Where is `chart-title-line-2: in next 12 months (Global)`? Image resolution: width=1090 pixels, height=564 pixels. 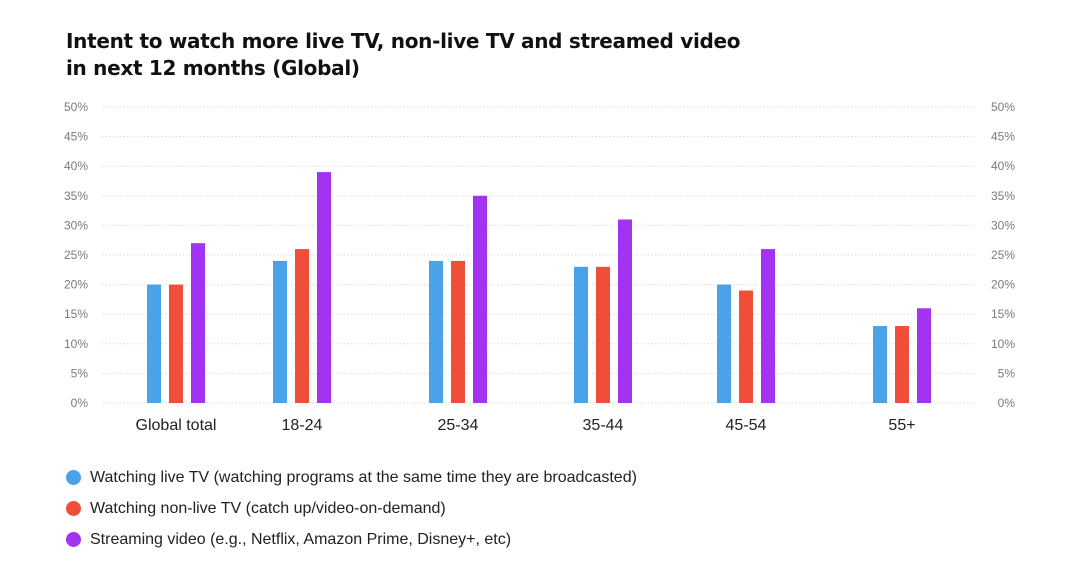
chart-title-line-2: in next 12 months (Global) is located at coordinates (213, 68).